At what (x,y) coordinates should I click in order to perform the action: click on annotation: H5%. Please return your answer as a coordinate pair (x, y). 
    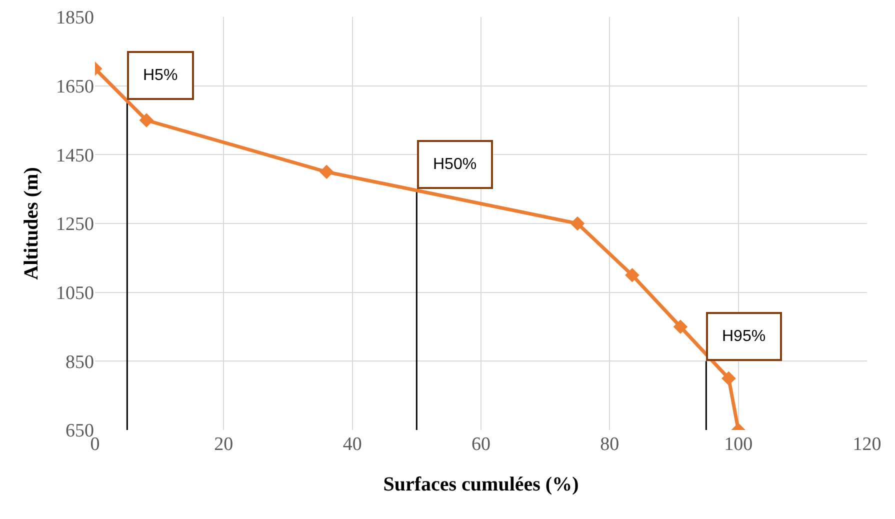
    Looking at the image, I should click on (160, 75).